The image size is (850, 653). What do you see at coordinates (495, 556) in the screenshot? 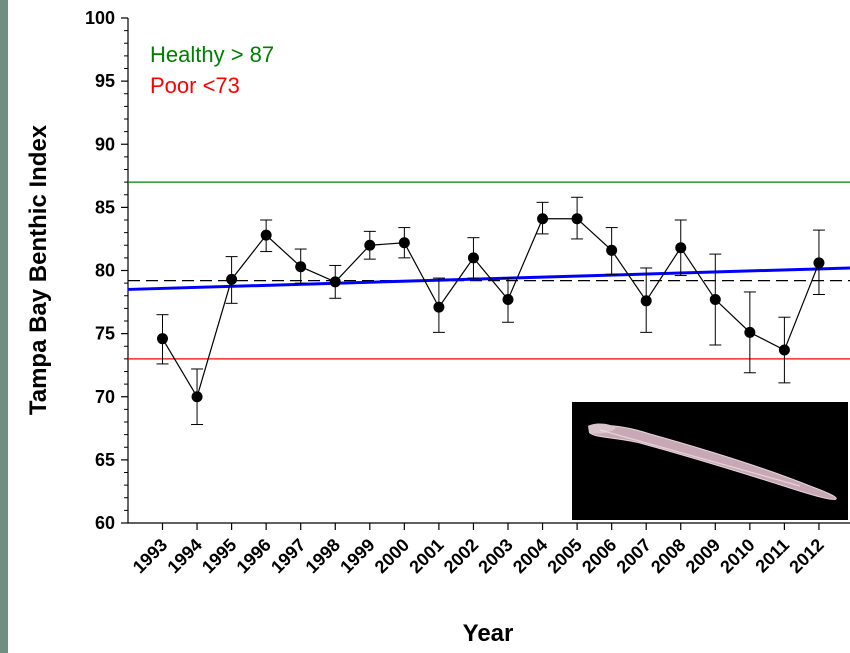
I see `x-tick-label: 2003` at bounding box center [495, 556].